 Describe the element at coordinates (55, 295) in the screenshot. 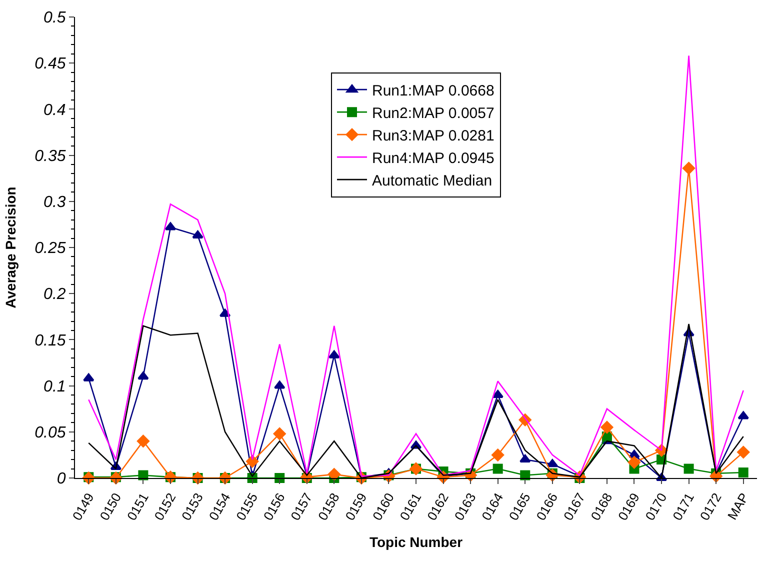

I see `y-tick-label: 0.2` at that location.